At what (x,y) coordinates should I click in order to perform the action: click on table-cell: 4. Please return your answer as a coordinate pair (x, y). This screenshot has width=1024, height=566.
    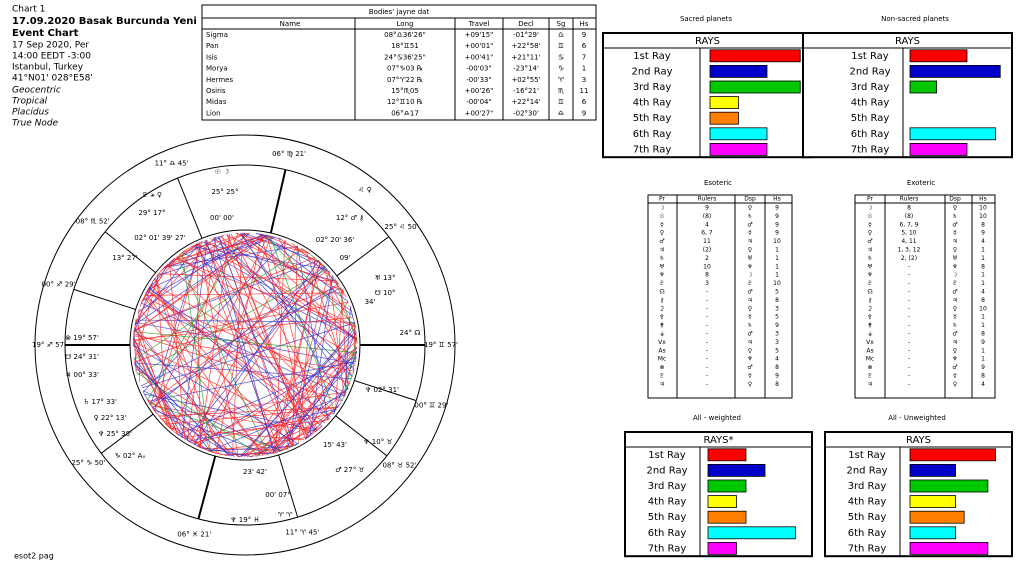
    Looking at the image, I should click on (983, 241).